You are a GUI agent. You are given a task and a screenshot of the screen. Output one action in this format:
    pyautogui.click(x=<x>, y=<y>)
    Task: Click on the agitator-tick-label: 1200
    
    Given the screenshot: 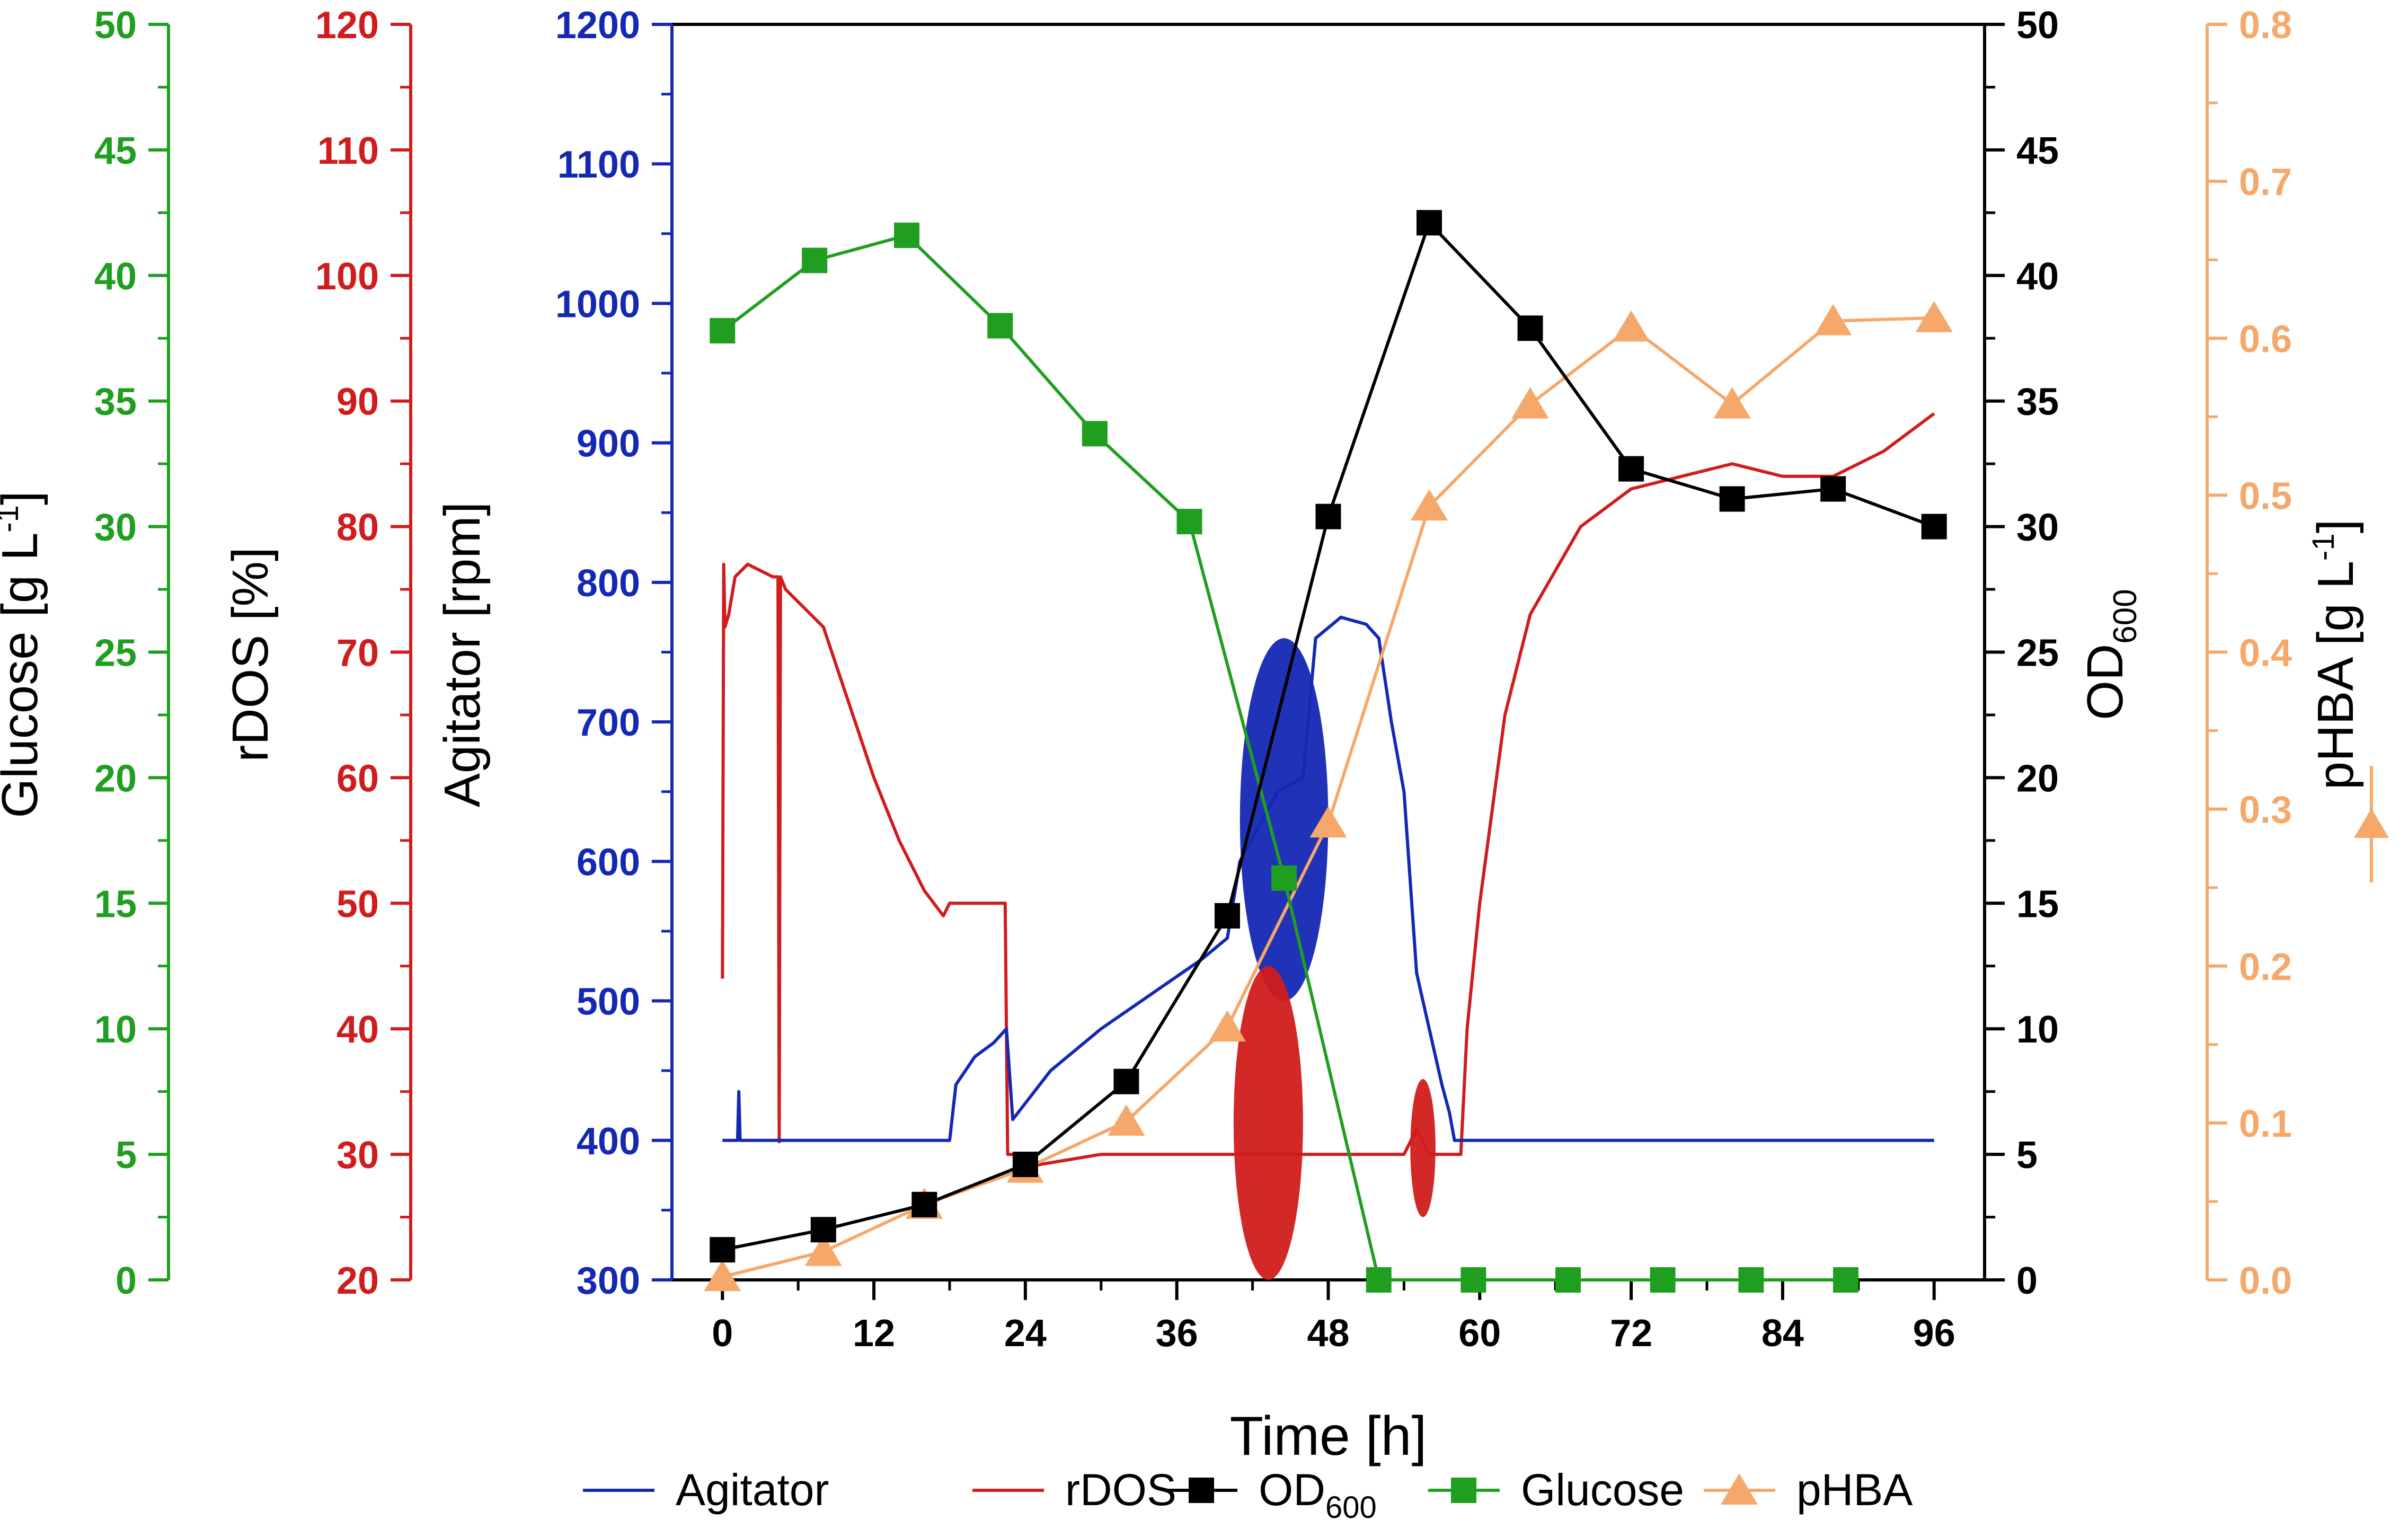 What is the action you would take?
    pyautogui.click(x=597, y=25)
    